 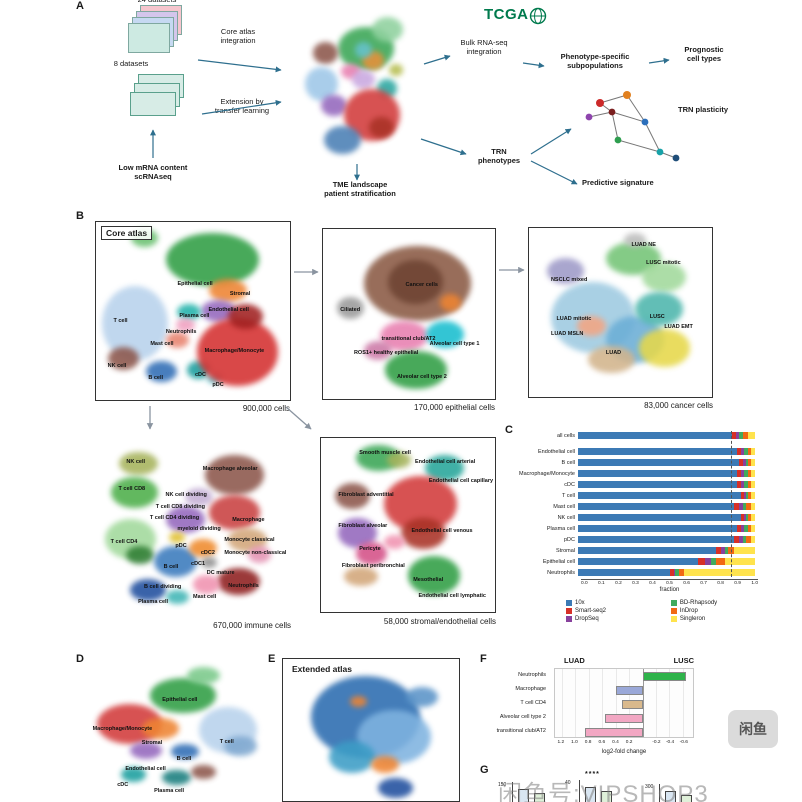 I want to click on arrow-to-bulk, so click(x=437, y=59).